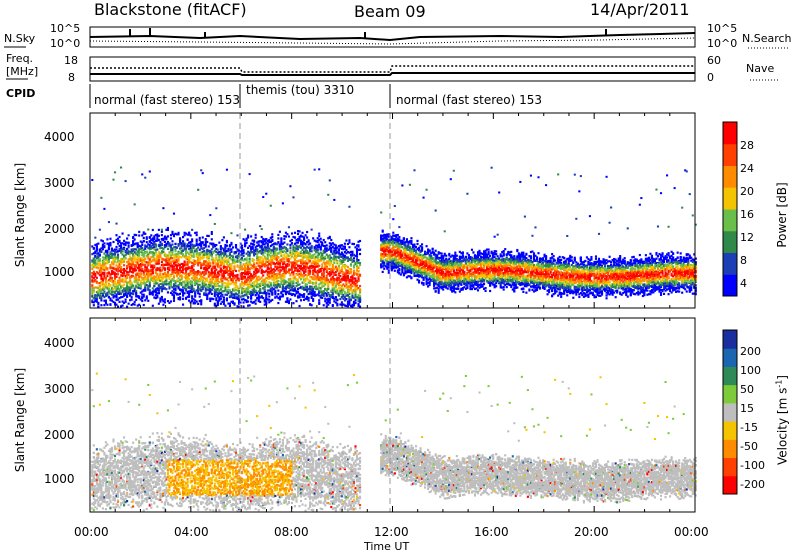 Image resolution: width=800 pixels, height=554 pixels. What do you see at coordinates (714, 60) in the screenshot?
I see `freq-right-tick-high: 60` at bounding box center [714, 60].